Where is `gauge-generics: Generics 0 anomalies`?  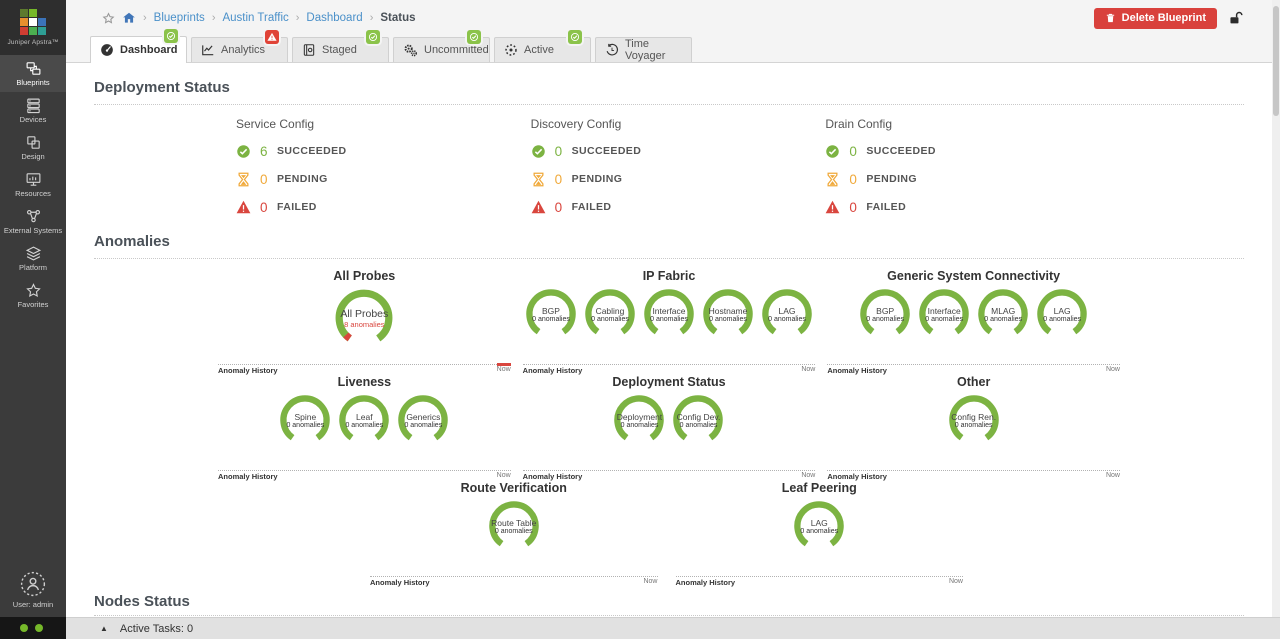
gauge-generics: Generics 0 anomalies is located at coordinates (423, 420).